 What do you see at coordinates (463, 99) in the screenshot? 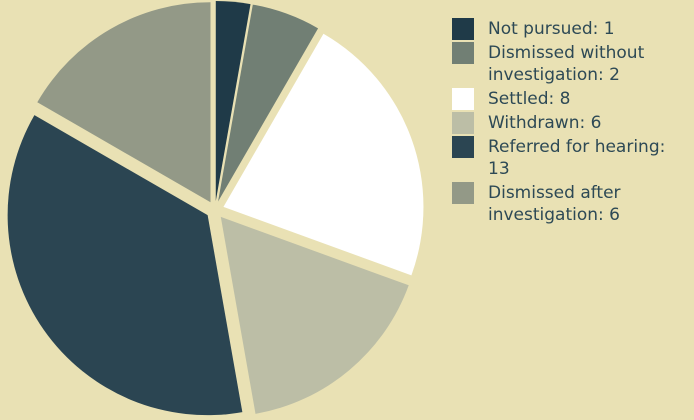
I see `legend-swatch-settled` at bounding box center [463, 99].